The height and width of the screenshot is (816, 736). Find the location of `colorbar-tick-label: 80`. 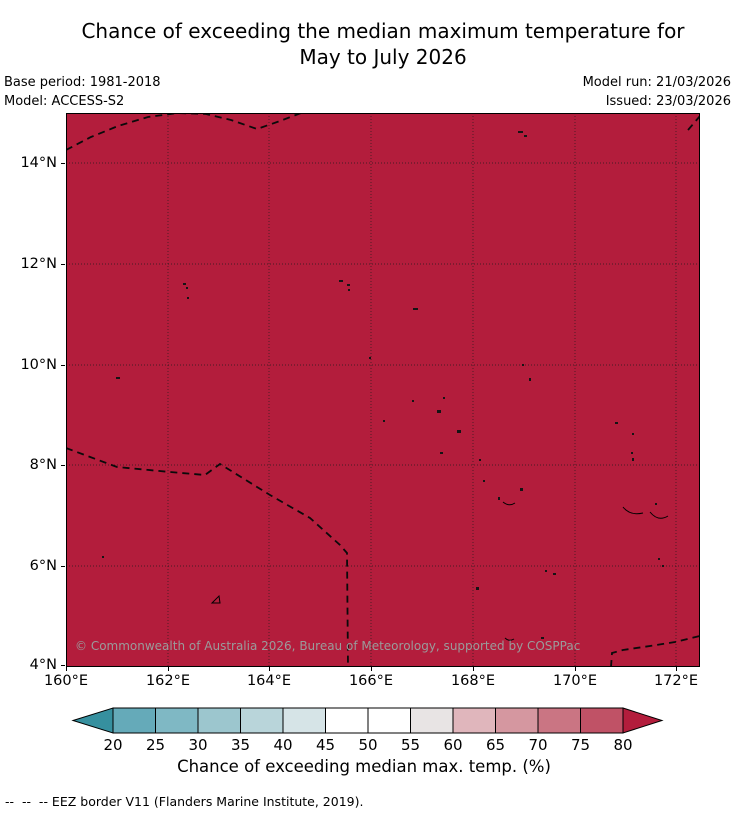

colorbar-tick-label: 80 is located at coordinates (623, 745).